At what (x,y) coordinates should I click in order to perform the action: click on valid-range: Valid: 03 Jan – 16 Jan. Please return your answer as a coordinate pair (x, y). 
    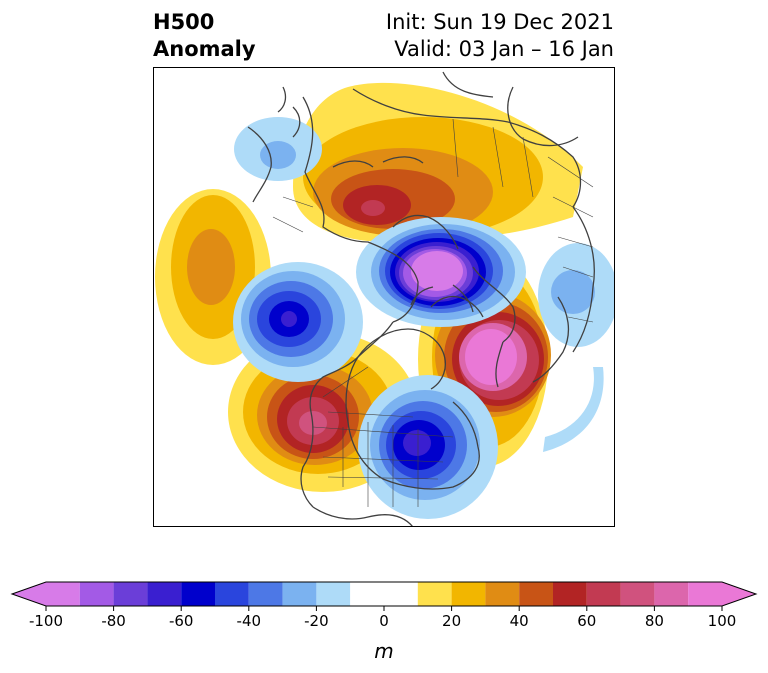
    Looking at the image, I should click on (504, 49).